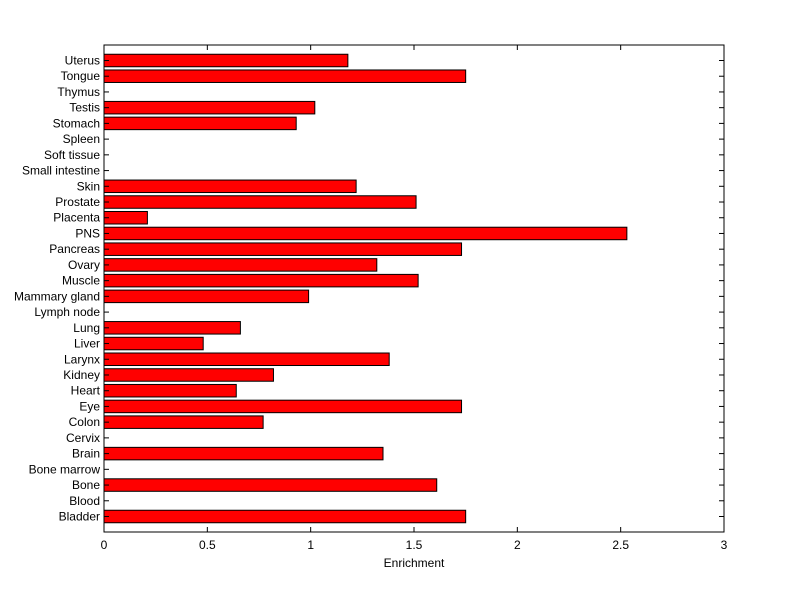 The width and height of the screenshot is (800, 599). Describe the element at coordinates (87, 233) in the screenshot. I see `y-tick-label: PNS` at that location.